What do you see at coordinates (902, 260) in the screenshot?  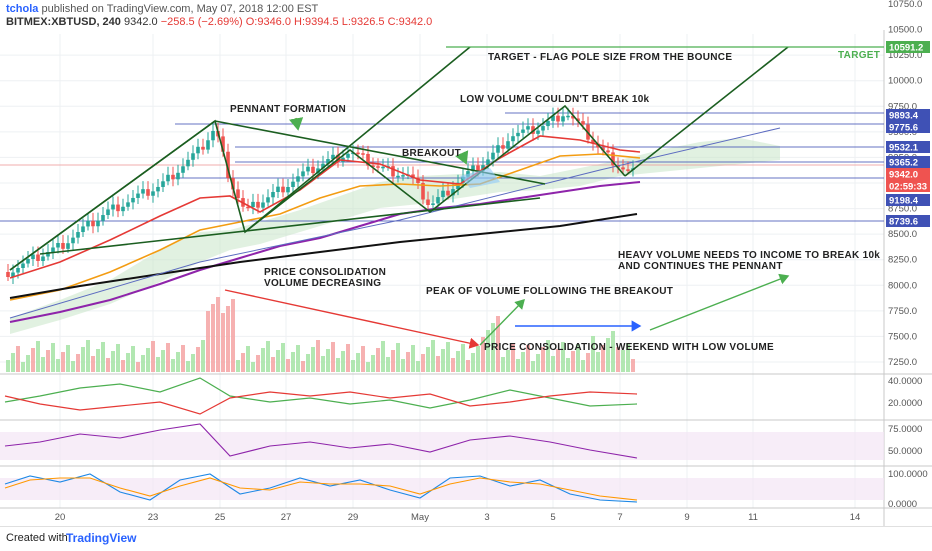 I see `price-tick-label: 8250.0` at bounding box center [902, 260].